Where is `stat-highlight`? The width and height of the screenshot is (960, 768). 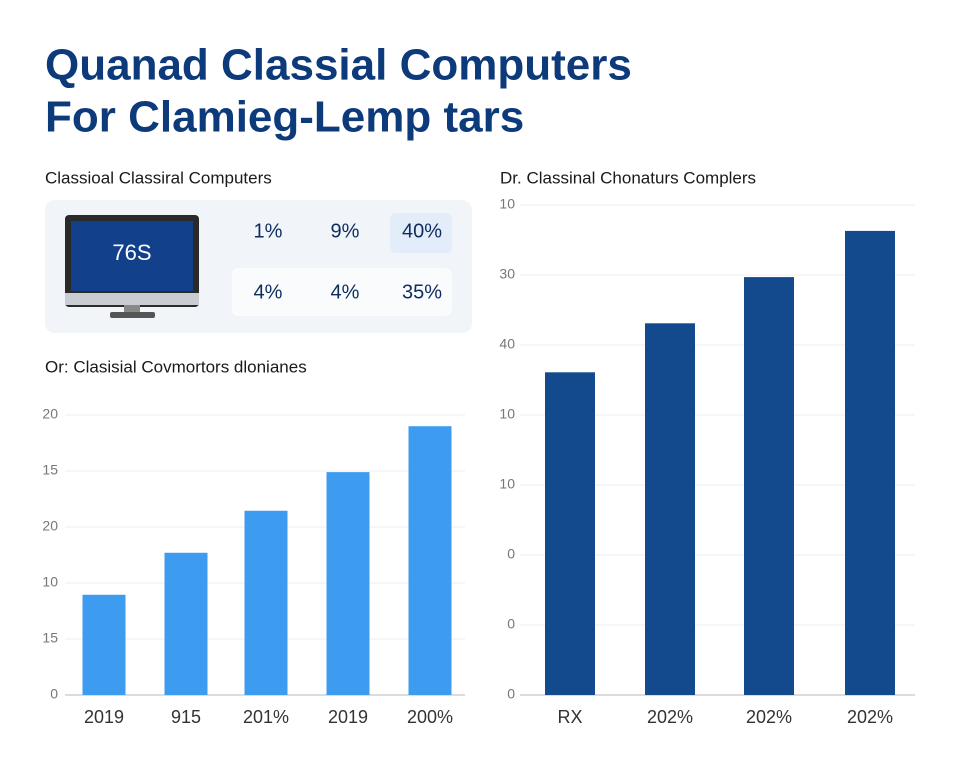
stat-highlight is located at coordinates (421, 233).